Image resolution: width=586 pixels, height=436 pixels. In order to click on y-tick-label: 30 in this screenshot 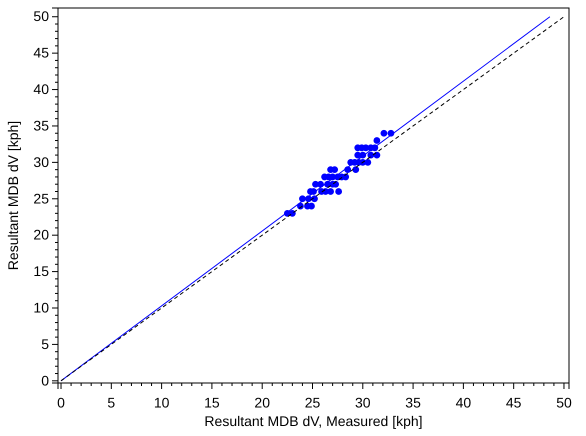, I will do `click(41, 162)`.